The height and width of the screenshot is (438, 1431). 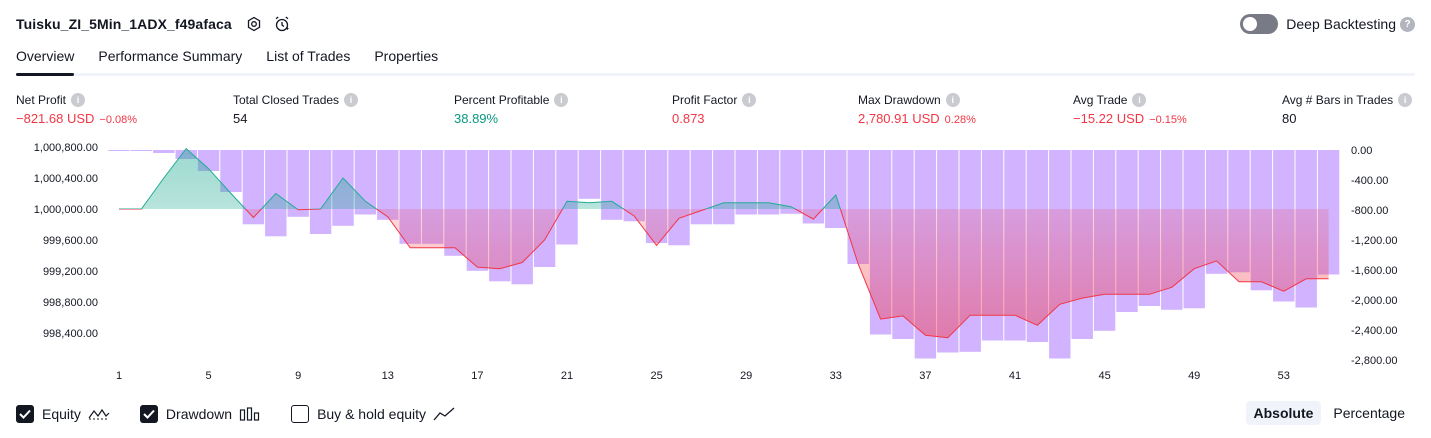 What do you see at coordinates (41, 100) in the screenshot?
I see `metric-label: Net Profit` at bounding box center [41, 100].